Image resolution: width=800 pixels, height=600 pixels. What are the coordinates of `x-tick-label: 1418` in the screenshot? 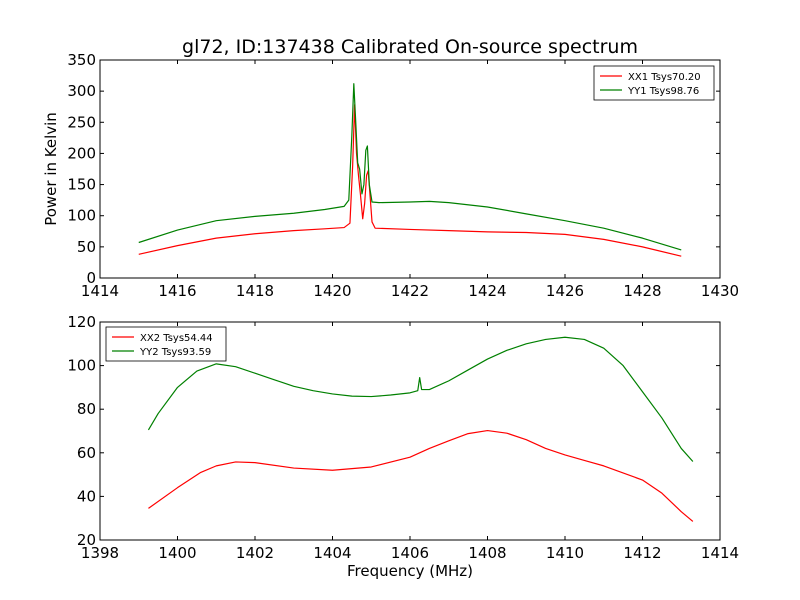 It's located at (255, 291).